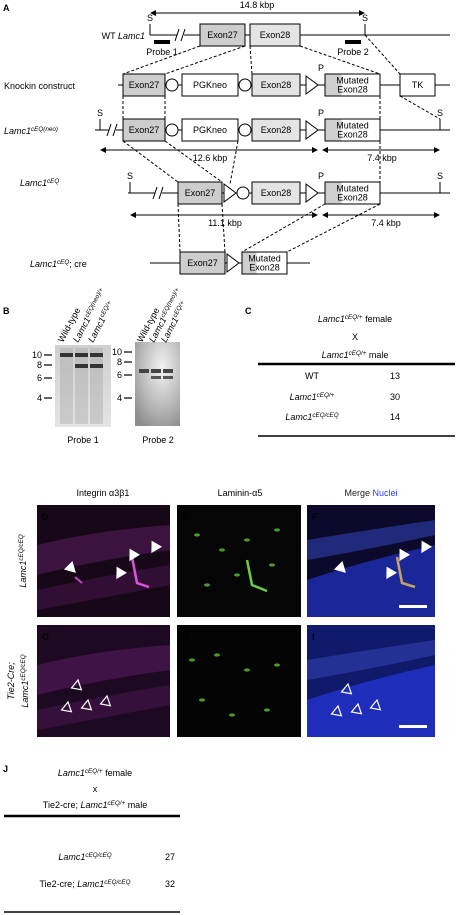  I want to click on promoter-label: P, so click(321, 68).